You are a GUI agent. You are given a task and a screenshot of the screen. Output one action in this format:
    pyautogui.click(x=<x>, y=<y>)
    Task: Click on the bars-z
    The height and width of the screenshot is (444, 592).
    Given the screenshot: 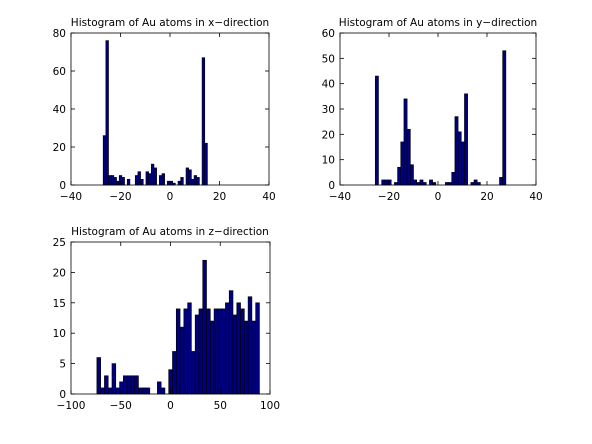 What is the action you would take?
    pyautogui.click(x=178, y=327)
    